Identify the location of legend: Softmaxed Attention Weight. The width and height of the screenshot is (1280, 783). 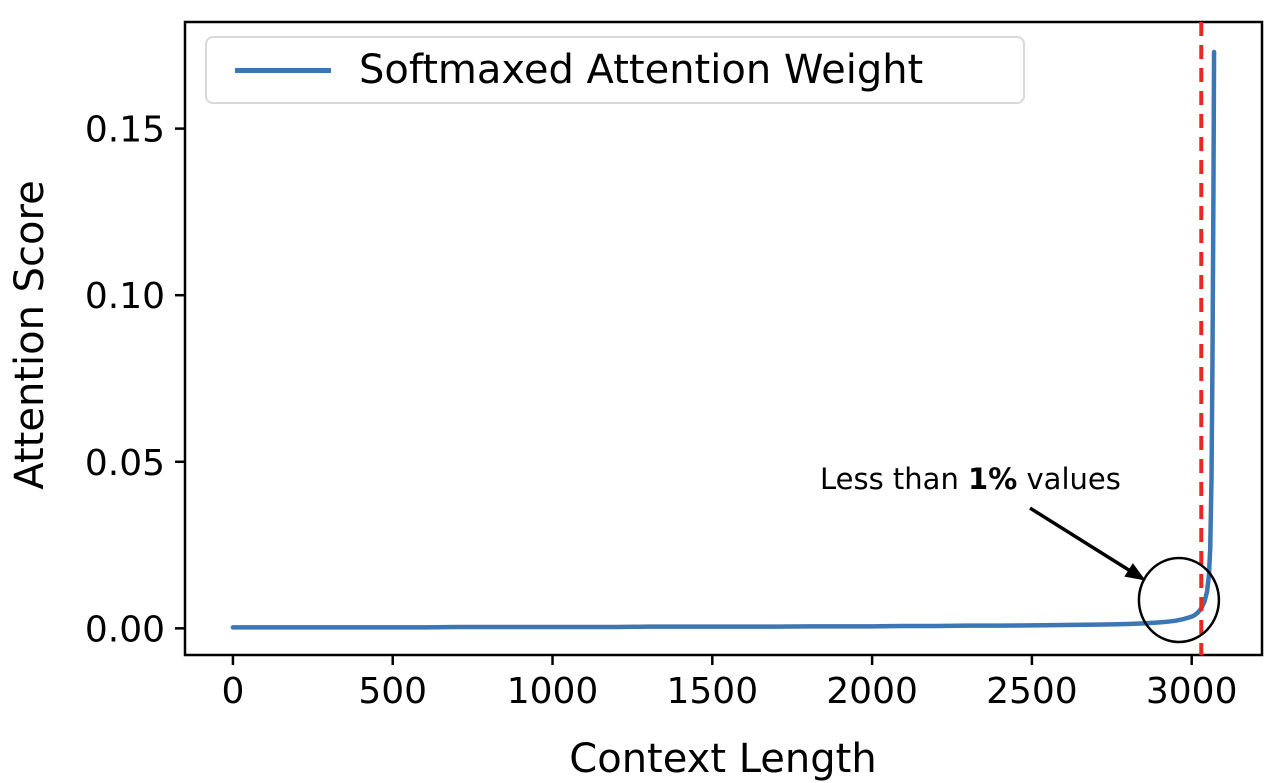
(615, 70).